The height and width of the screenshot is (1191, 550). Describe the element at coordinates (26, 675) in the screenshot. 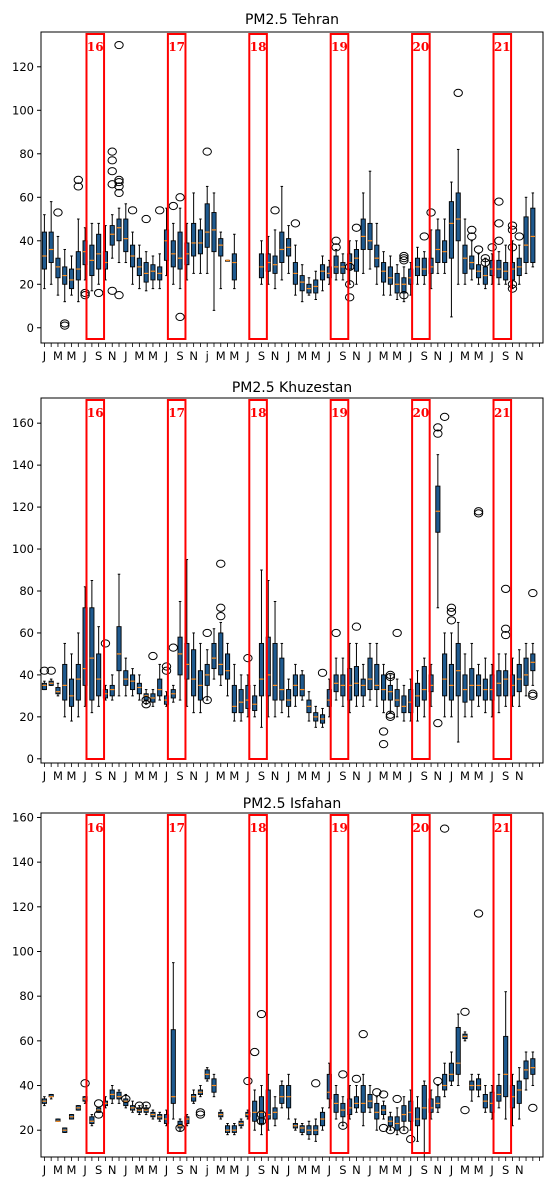

I see `y-tick-label: 40` at that location.